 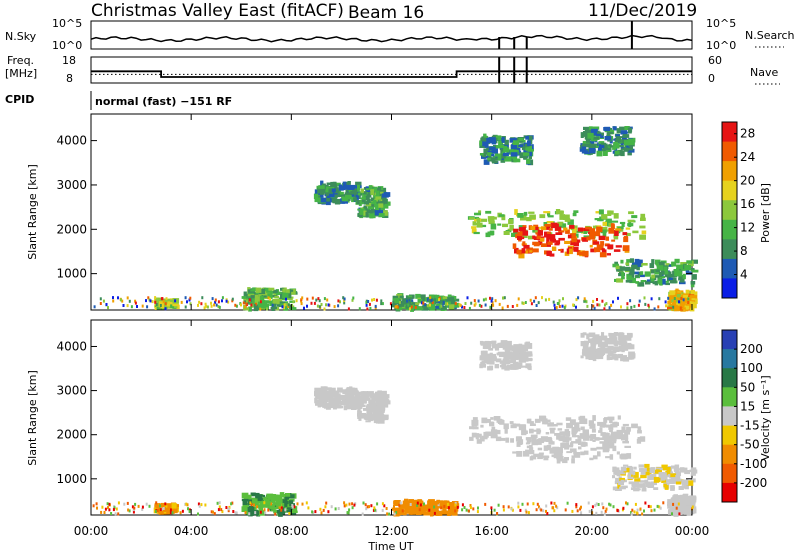 I want to click on colorbar-tick-label: 15, so click(x=747, y=406).